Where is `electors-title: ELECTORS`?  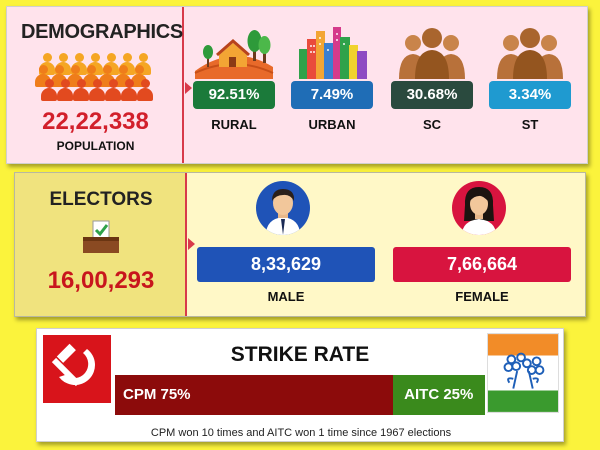 electors-title: ELECTORS is located at coordinates (101, 199).